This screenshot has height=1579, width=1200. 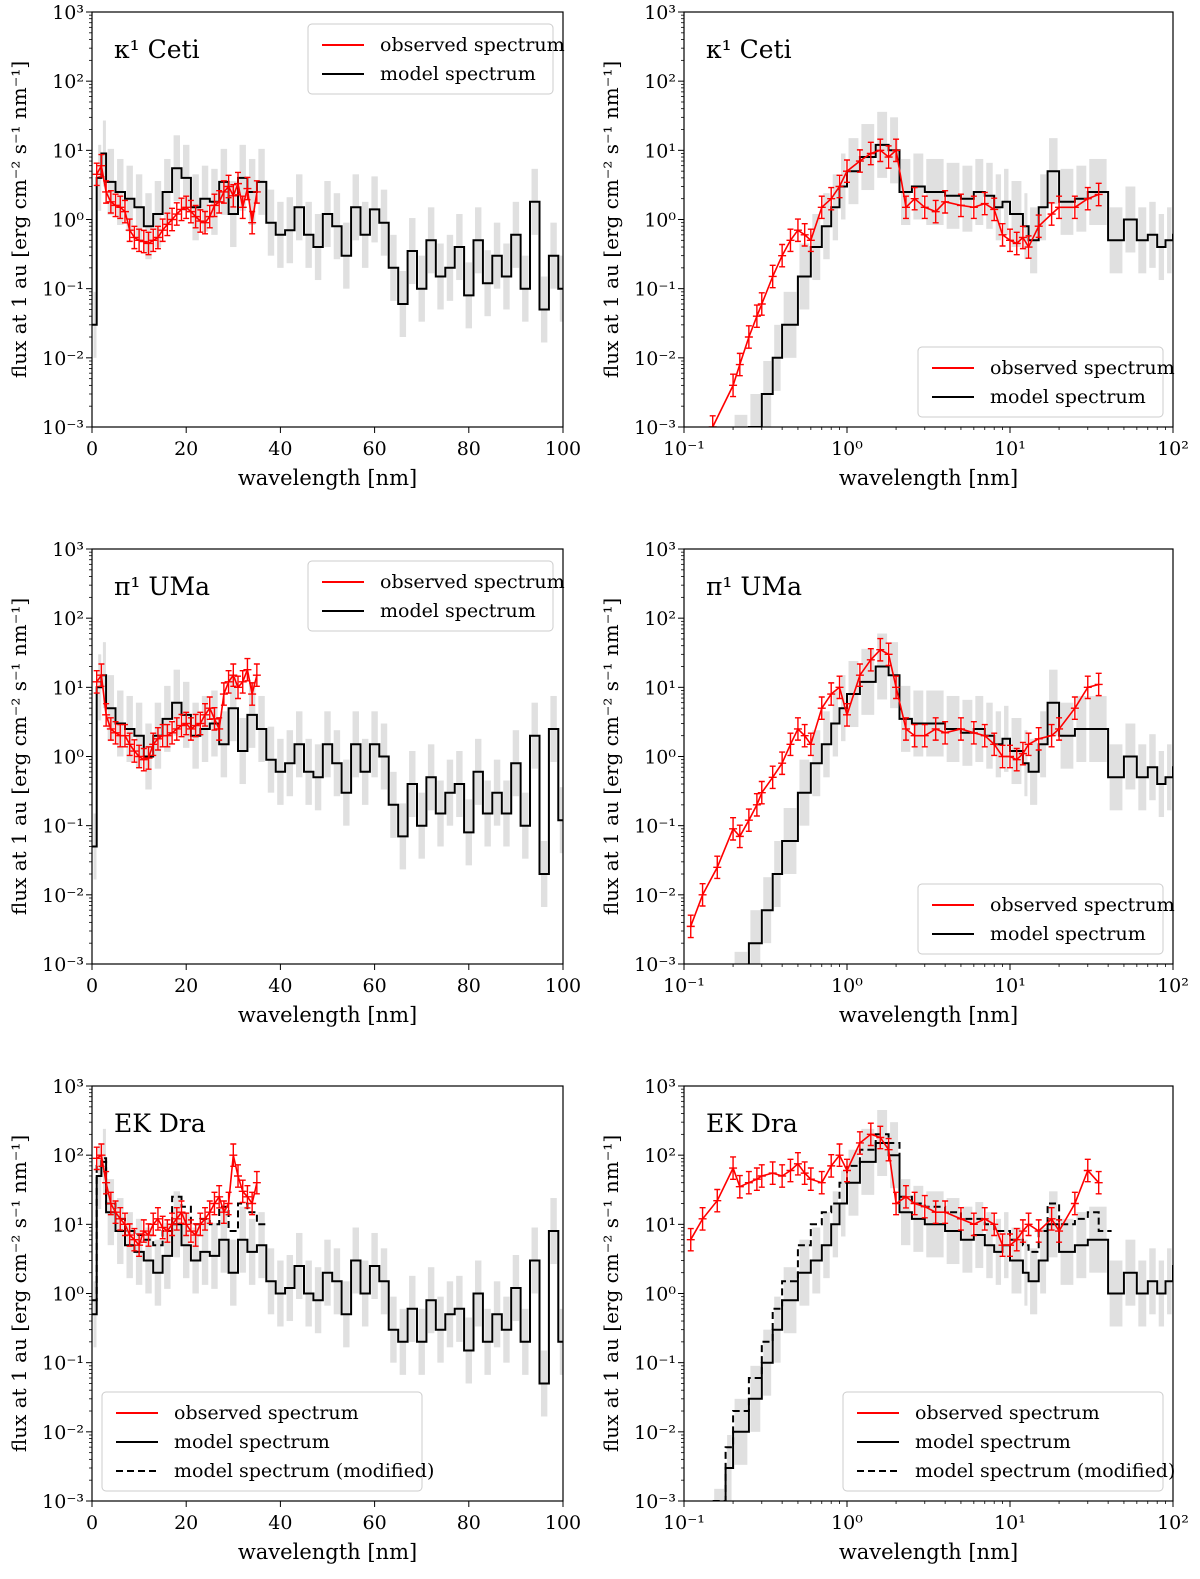 What do you see at coordinates (847, 1523) in the screenshot?
I see `x-tick-label: 10⁰` at bounding box center [847, 1523].